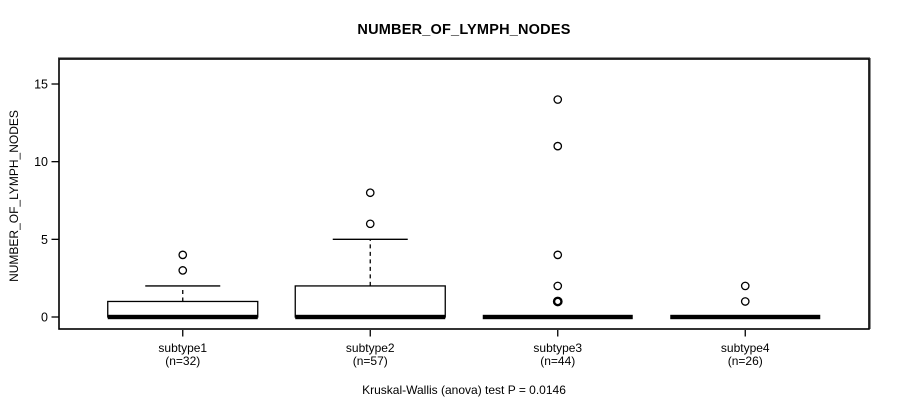 This screenshot has width=900, height=400. I want to click on y-tick-label: 5, so click(44, 240).